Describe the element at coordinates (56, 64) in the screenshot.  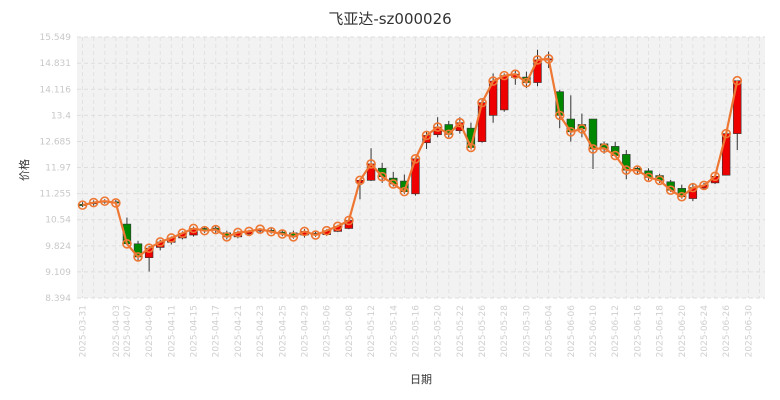
I see `y-tick-label: 14.831` at that location.